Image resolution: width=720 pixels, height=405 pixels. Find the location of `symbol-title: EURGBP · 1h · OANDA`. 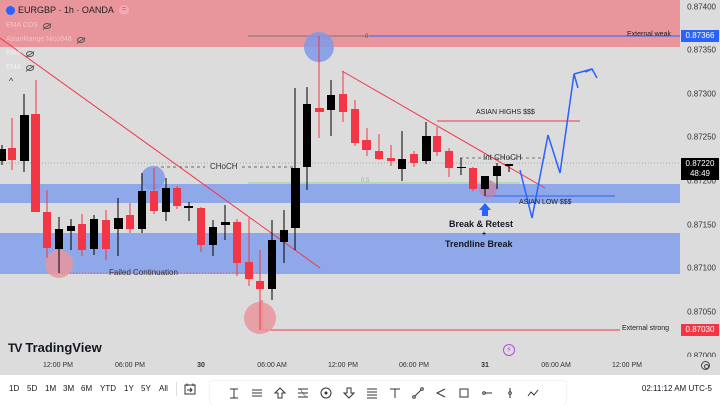

symbol-title: EURGBP · 1h · OANDA is located at coordinates (66, 10).